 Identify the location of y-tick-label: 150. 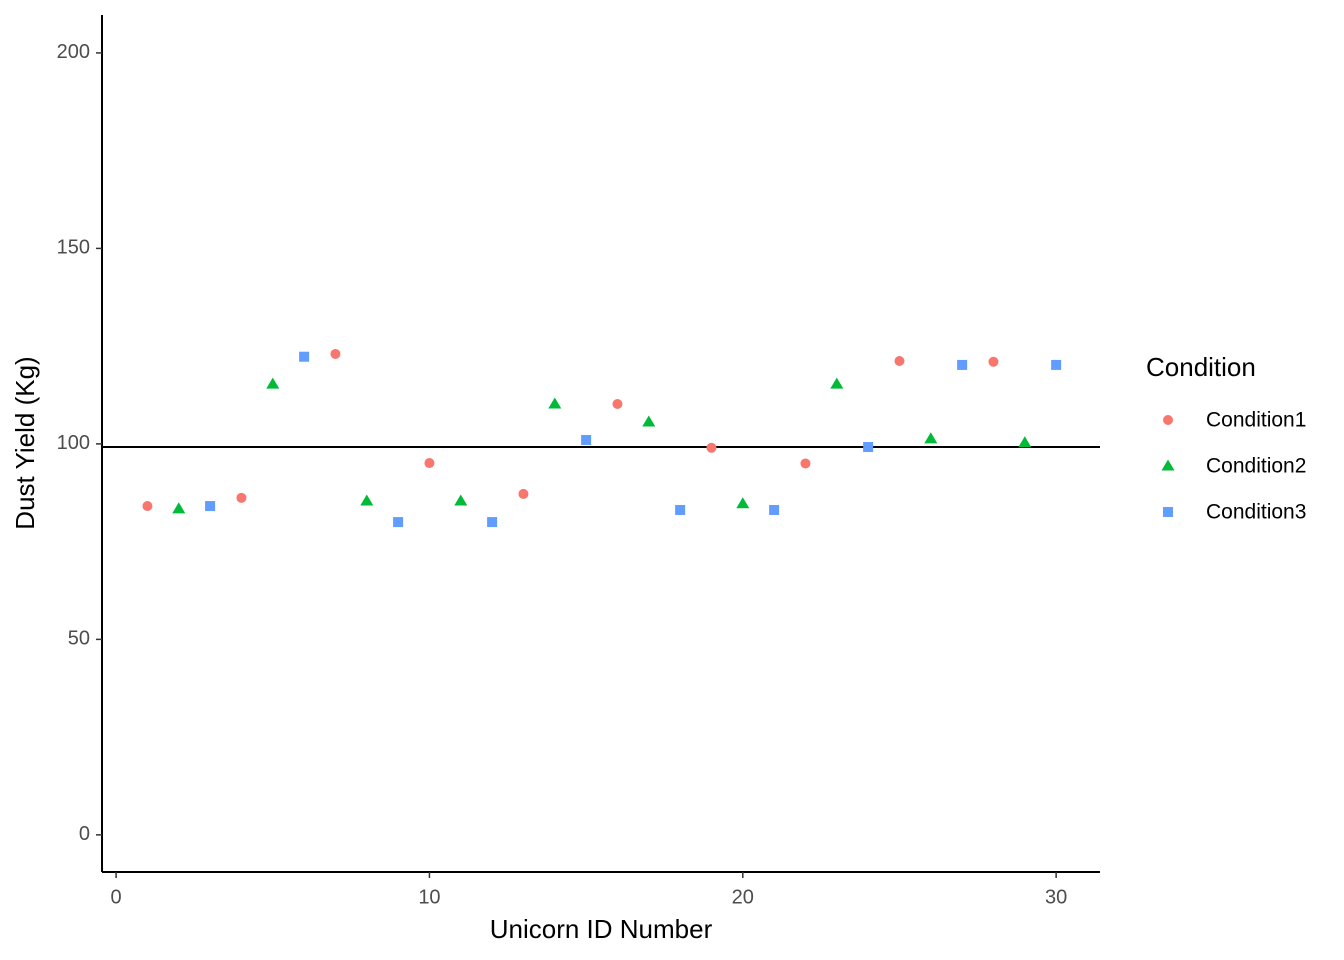
(73, 248).